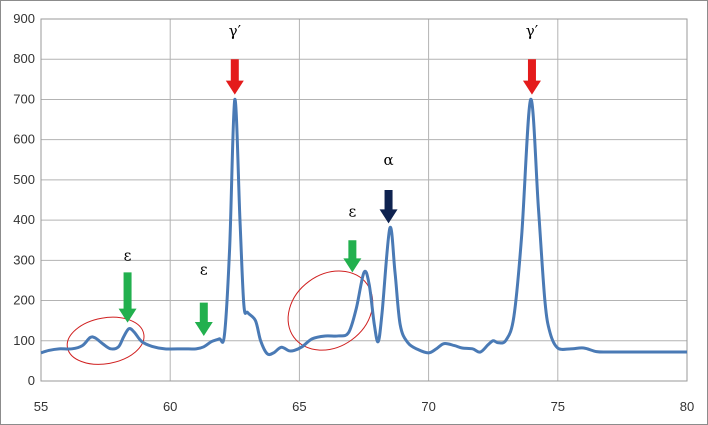 This screenshot has height=425, width=708. I want to click on y-tick-label: 600, so click(24, 139).